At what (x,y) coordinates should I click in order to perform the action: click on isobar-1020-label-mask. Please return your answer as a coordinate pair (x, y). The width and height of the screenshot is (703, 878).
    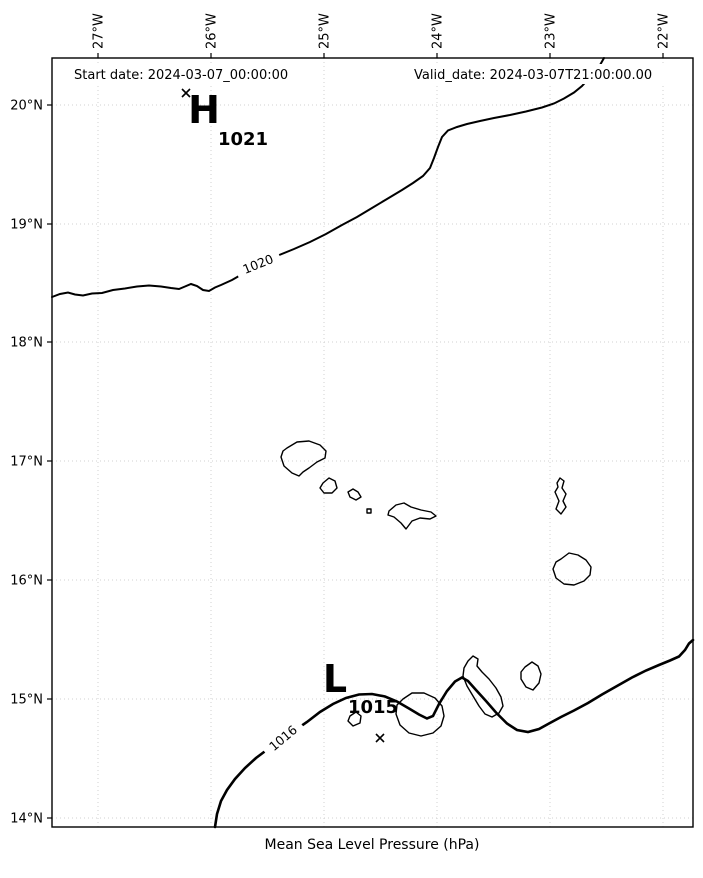
    Looking at the image, I should click on (258, 264).